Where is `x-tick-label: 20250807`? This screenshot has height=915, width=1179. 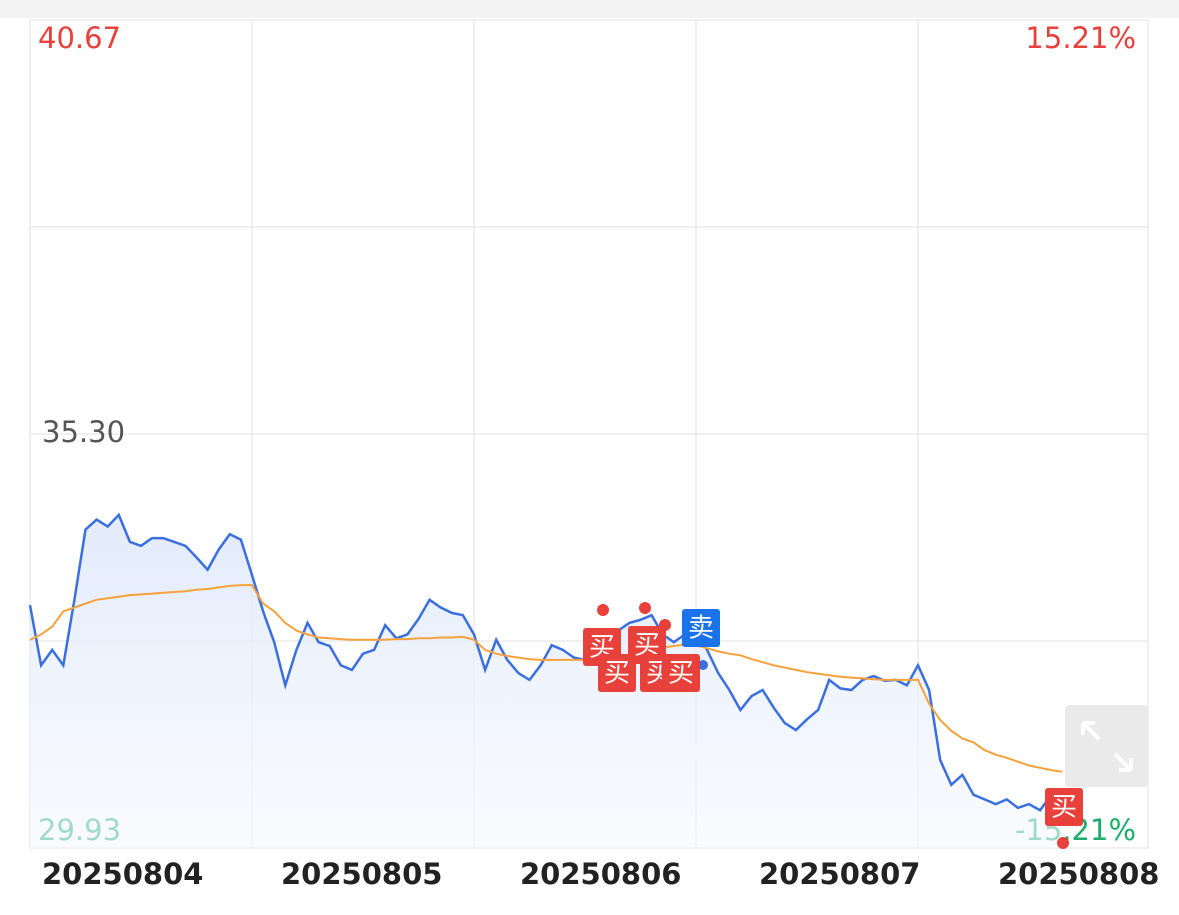 x-tick-label: 20250807 is located at coordinates (839, 874).